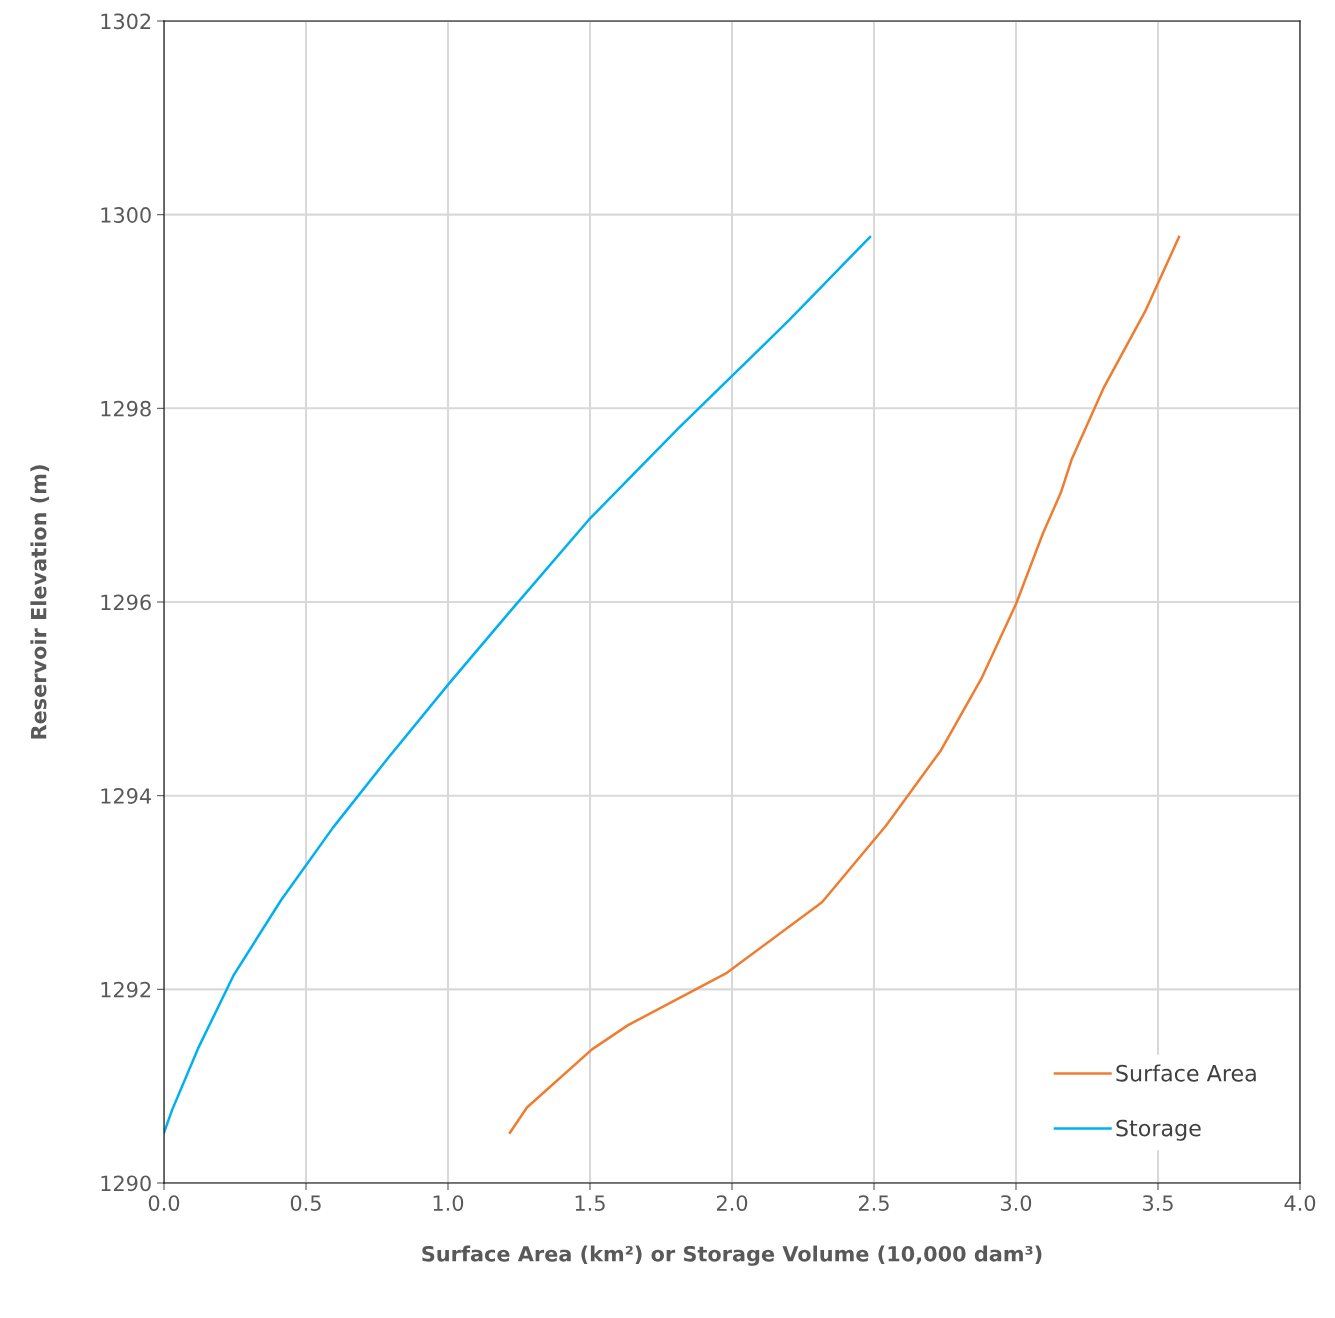 Image resolution: width=1335 pixels, height=1318 pixels. I want to click on y-tick-label: 1300, so click(126, 215).